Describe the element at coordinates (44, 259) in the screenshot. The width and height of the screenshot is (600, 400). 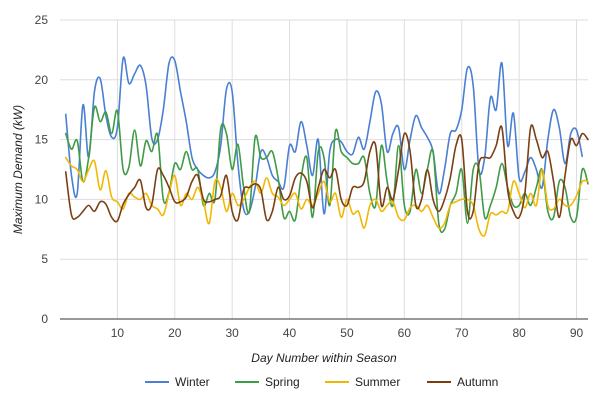
I see `y-tick-label: 5` at that location.